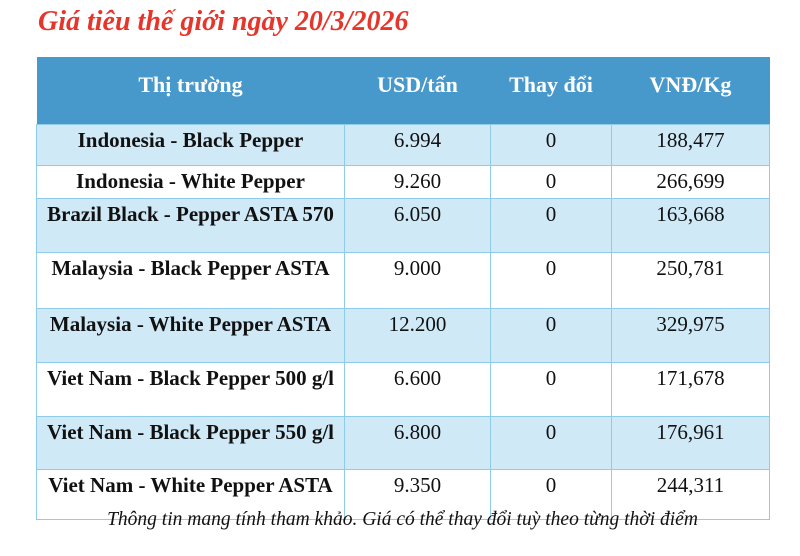  What do you see at coordinates (417, 335) in the screenshot?
I see `usd-cell: 12.200` at bounding box center [417, 335].